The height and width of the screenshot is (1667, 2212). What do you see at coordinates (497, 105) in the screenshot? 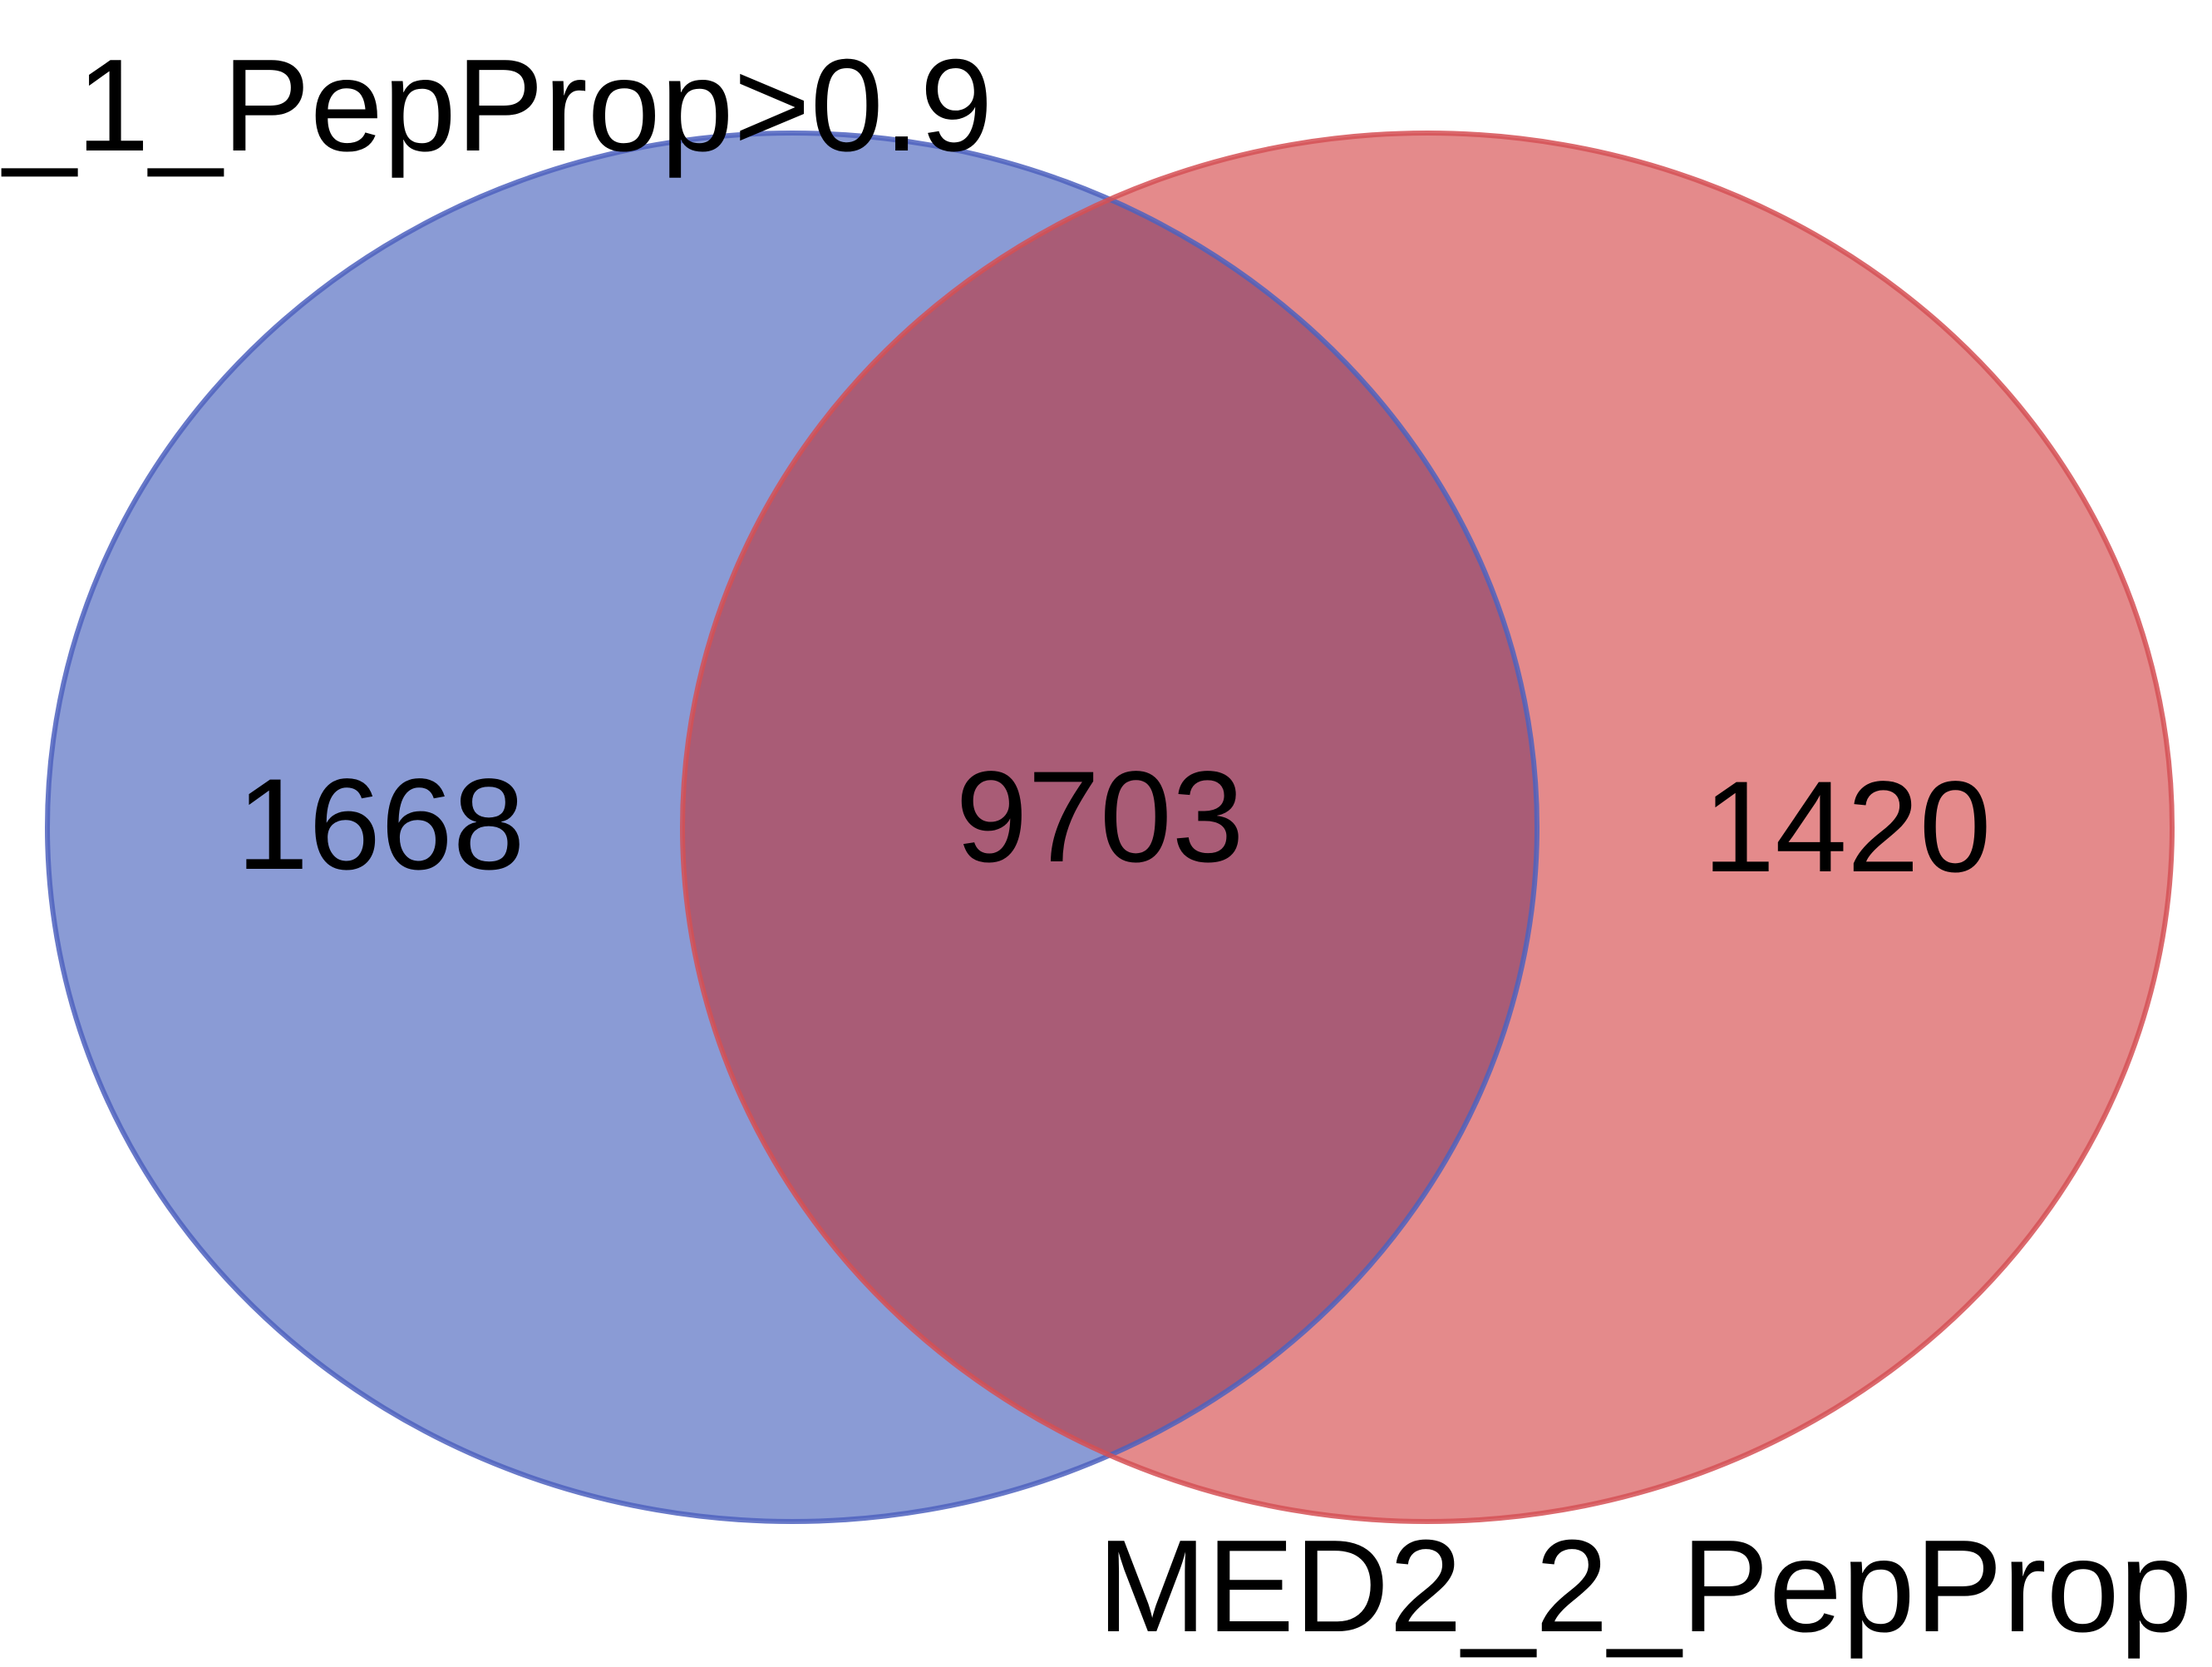
I see `set-left-label: _1_PepProp>0.9` at bounding box center [497, 105].